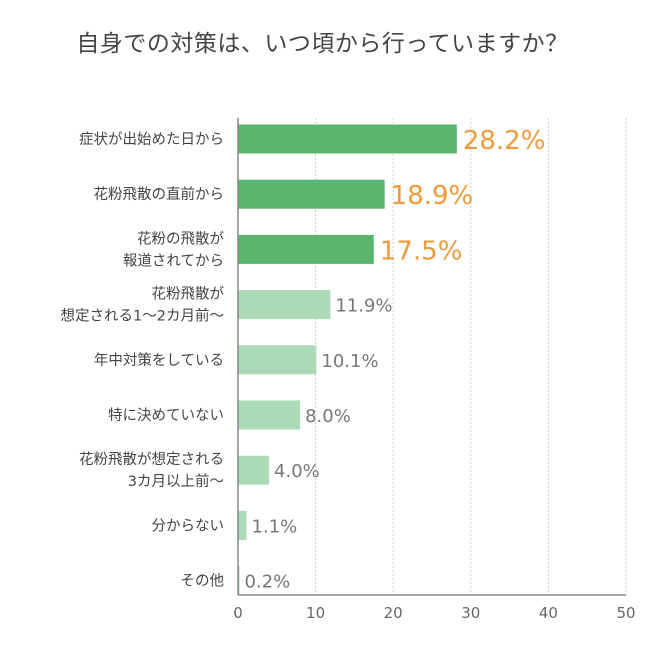  What do you see at coordinates (238, 613) in the screenshot?
I see `x-tick-label: 0` at bounding box center [238, 613].